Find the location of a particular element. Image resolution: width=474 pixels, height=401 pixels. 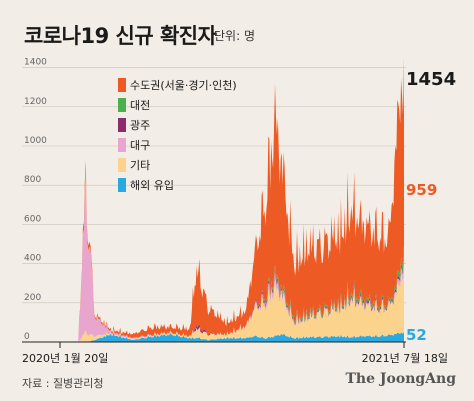

y-tick-label: 400 is located at coordinates (32, 259).